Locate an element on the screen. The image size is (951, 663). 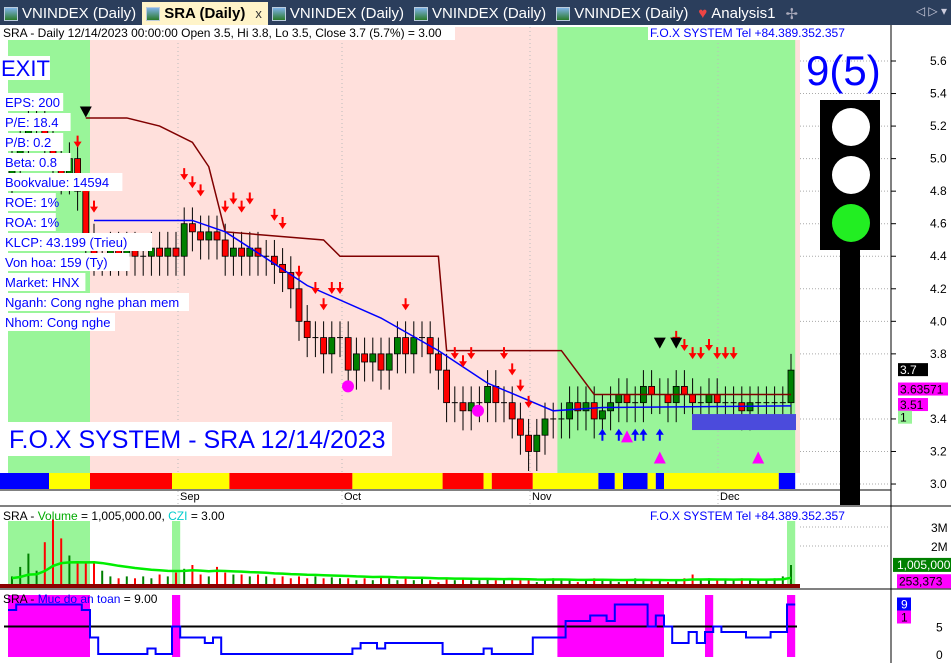
volume-value-label: 1,005,000 is located at coordinates (924, 565).